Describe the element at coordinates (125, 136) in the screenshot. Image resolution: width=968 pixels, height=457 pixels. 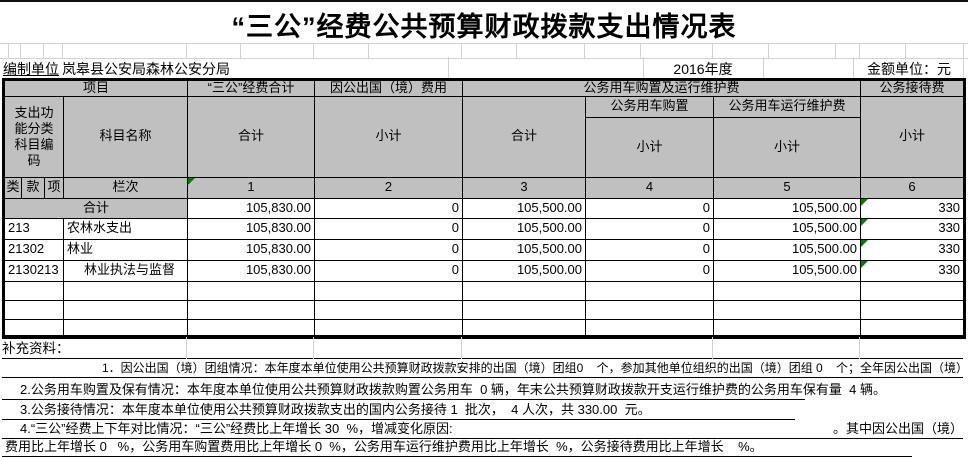
I see `header-subject-name: 科目名称` at that location.